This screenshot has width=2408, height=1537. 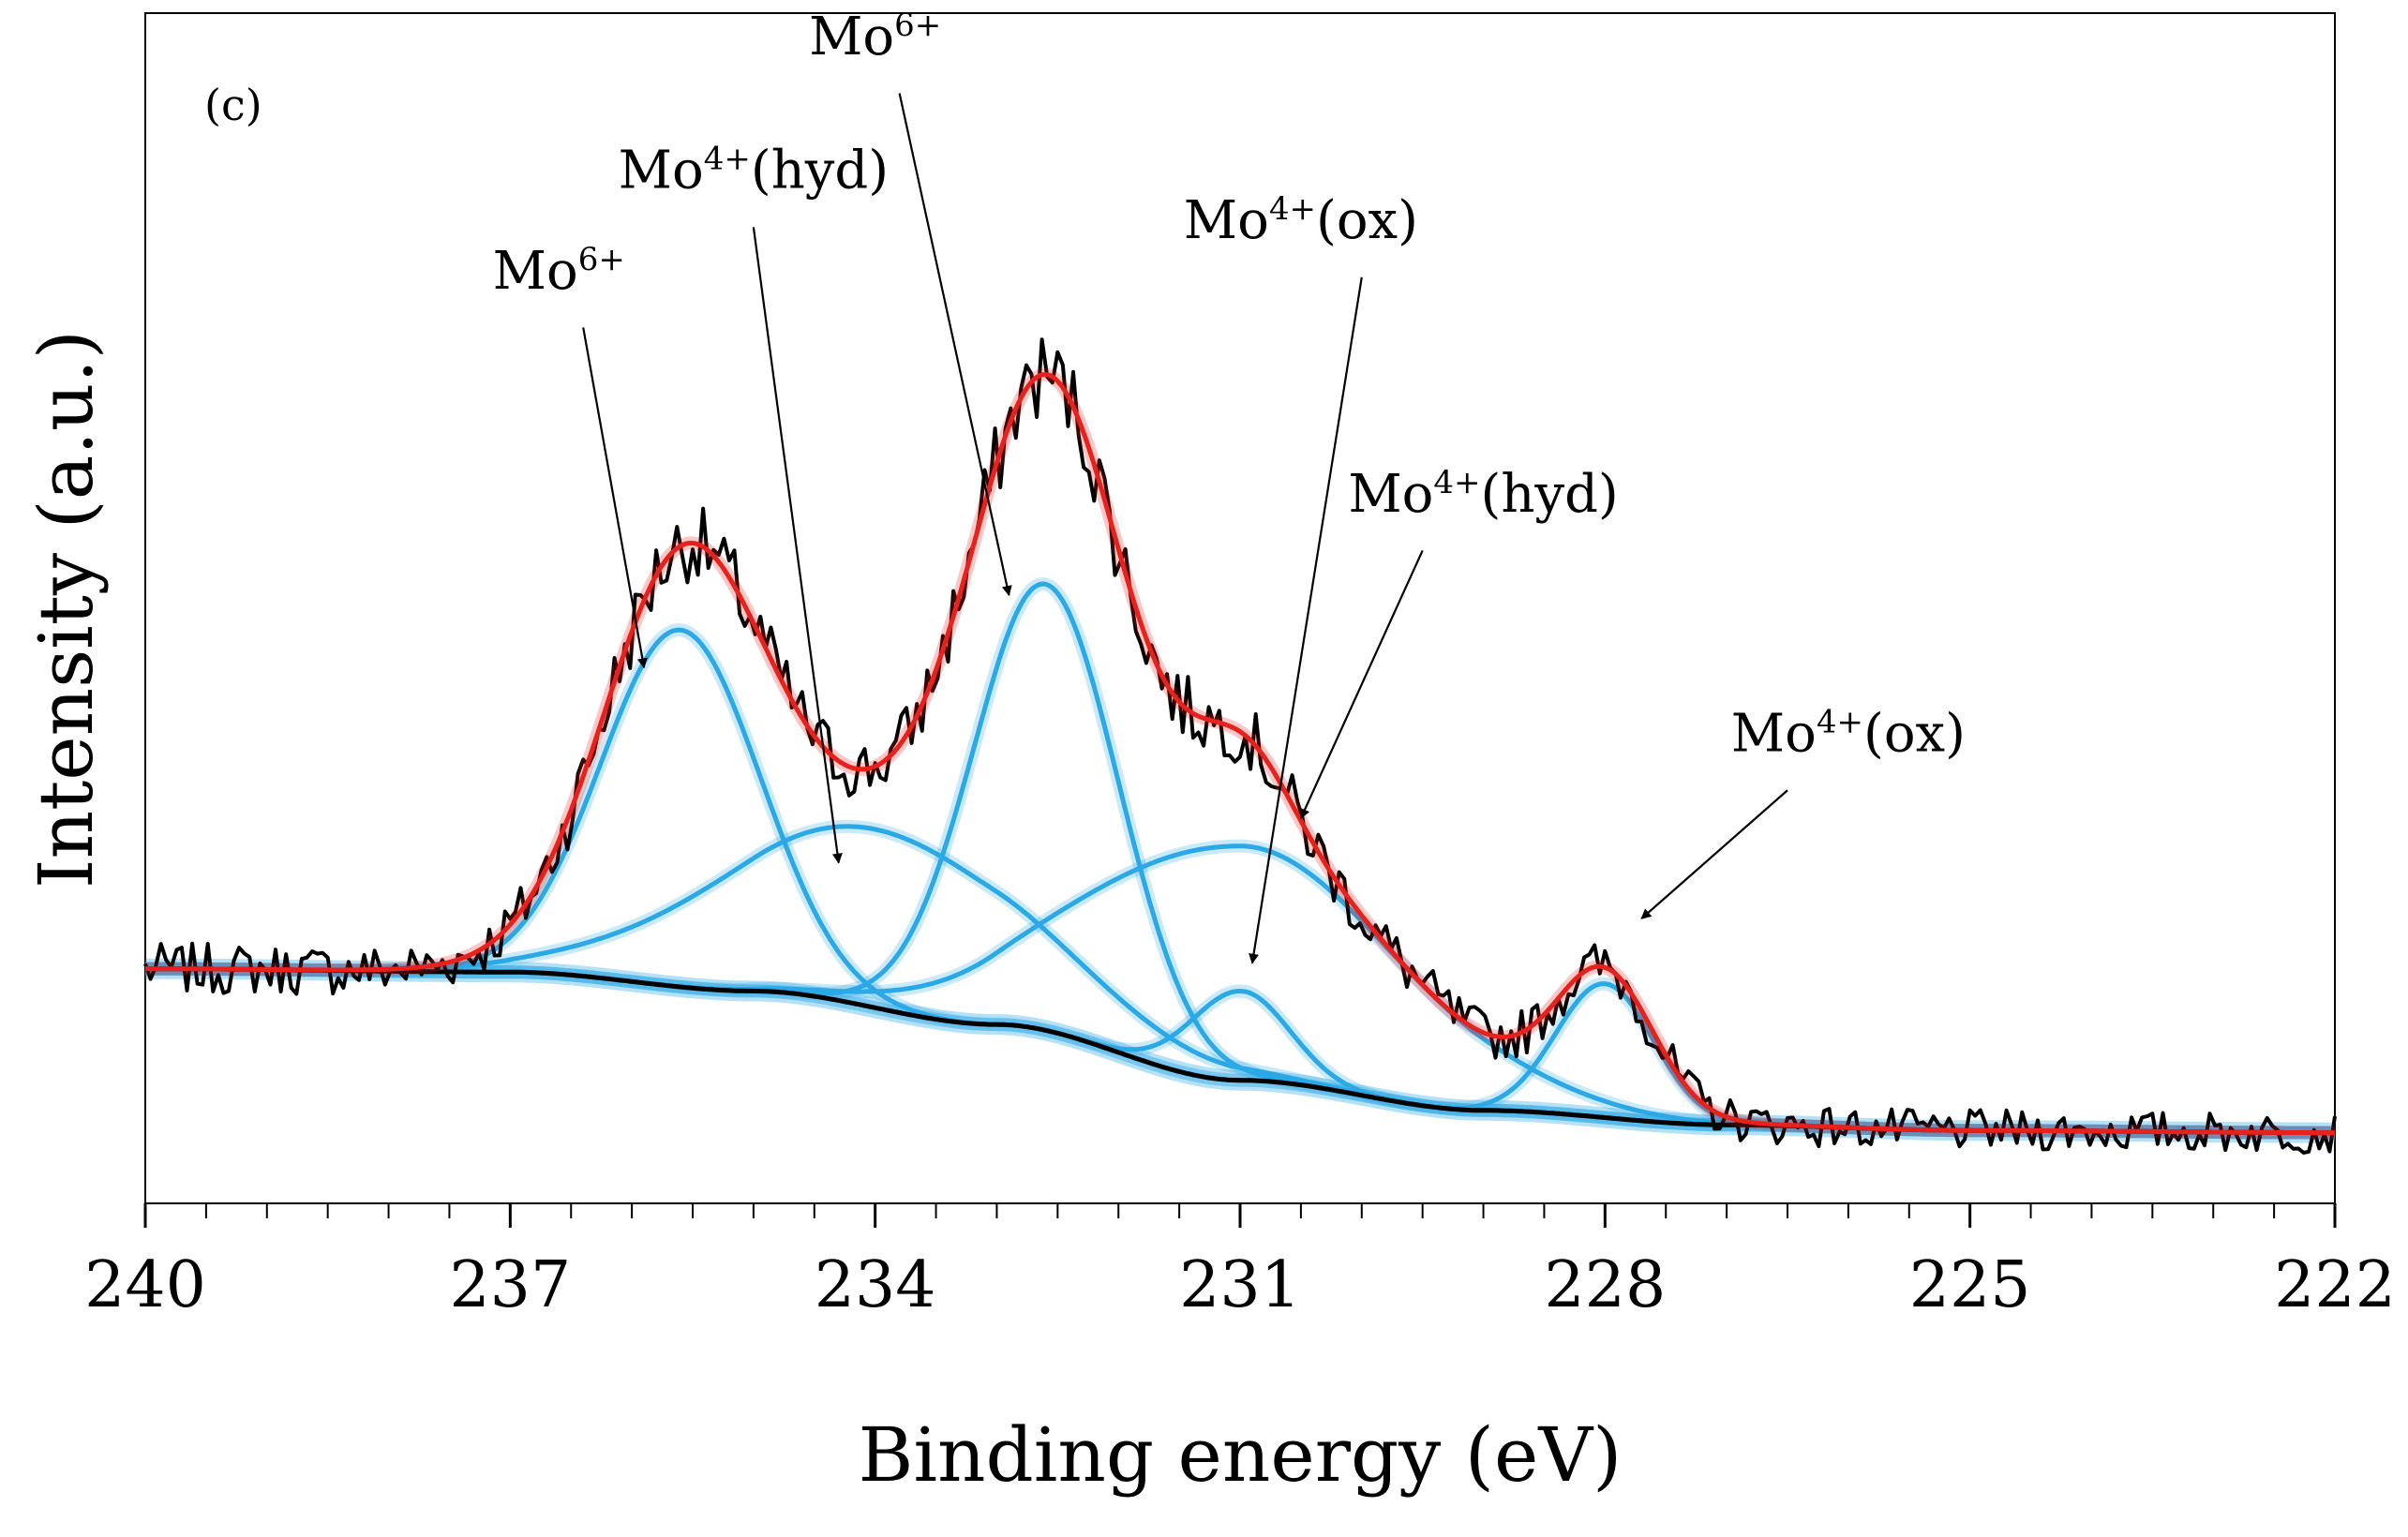 I want to click on x-tick-label: 231, so click(x=1240, y=1285).